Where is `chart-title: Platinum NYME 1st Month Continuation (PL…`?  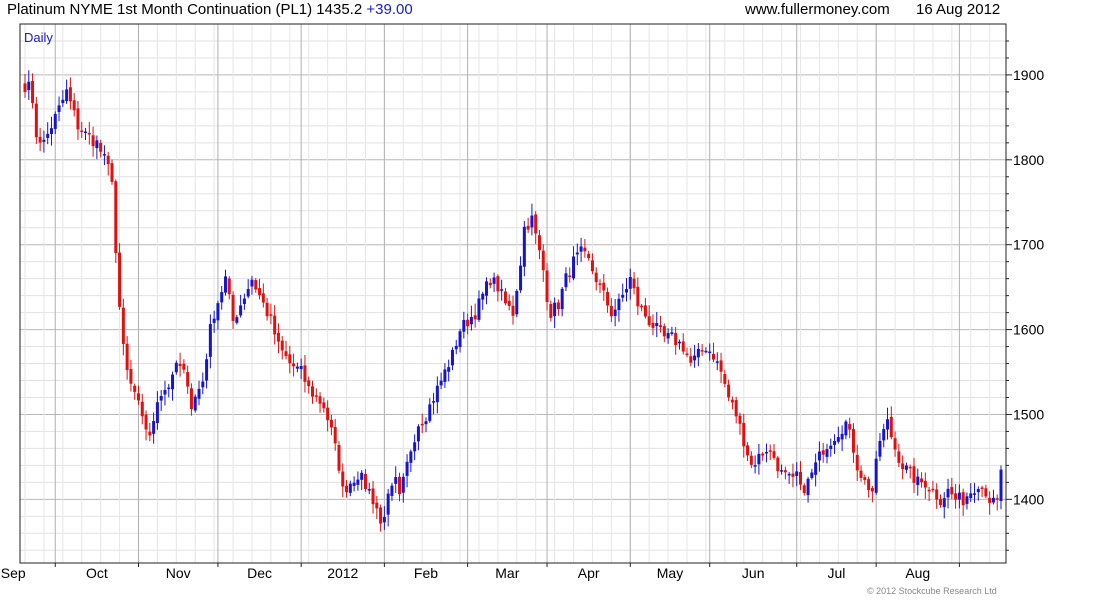
chart-title: Platinum NYME 1st Month Continuation (PL… is located at coordinates (210, 9).